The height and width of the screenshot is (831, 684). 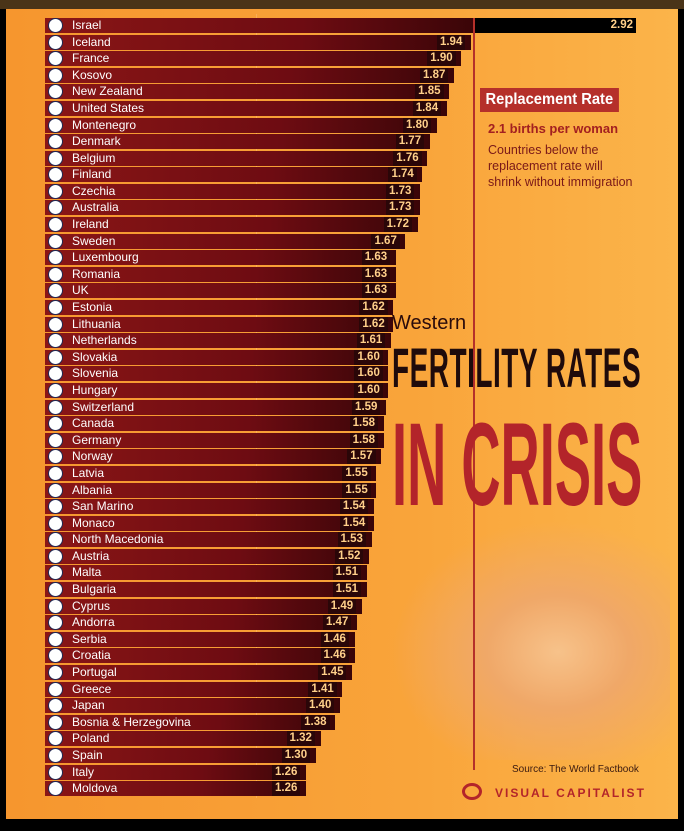 I want to click on country-label: Cyprus, so click(x=91, y=605).